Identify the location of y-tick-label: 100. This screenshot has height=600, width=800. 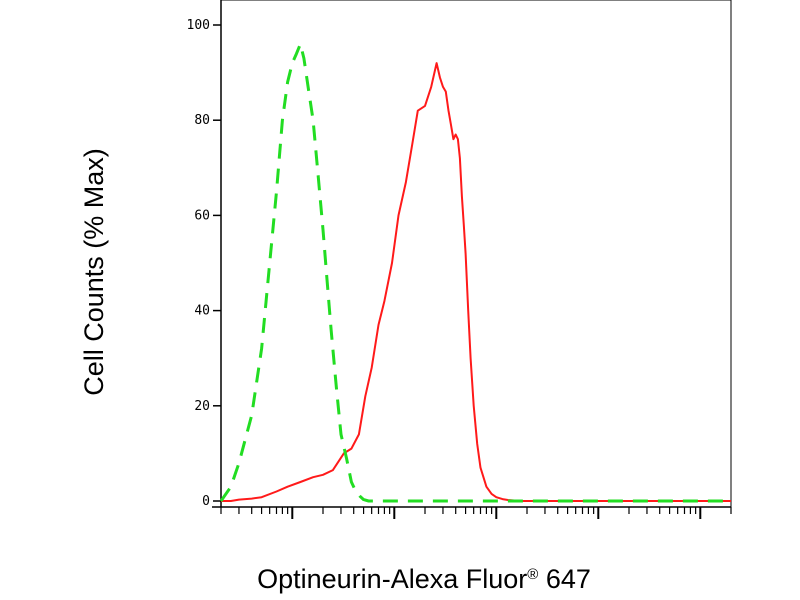
(198, 25).